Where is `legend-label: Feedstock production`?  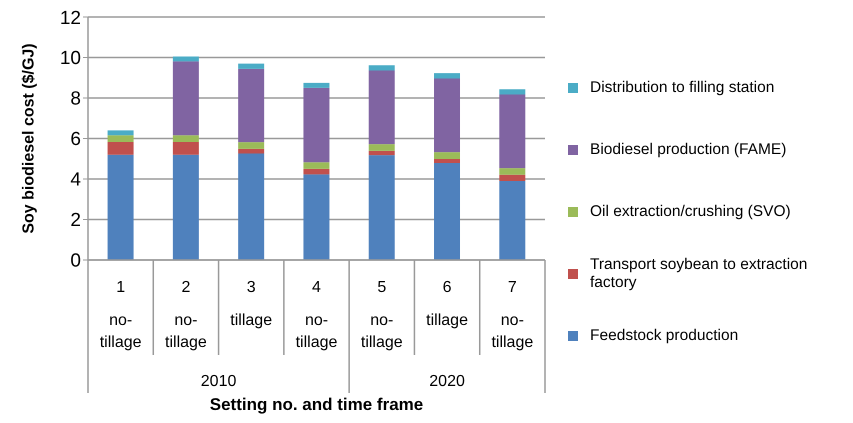 legend-label: Feedstock production is located at coordinates (664, 336).